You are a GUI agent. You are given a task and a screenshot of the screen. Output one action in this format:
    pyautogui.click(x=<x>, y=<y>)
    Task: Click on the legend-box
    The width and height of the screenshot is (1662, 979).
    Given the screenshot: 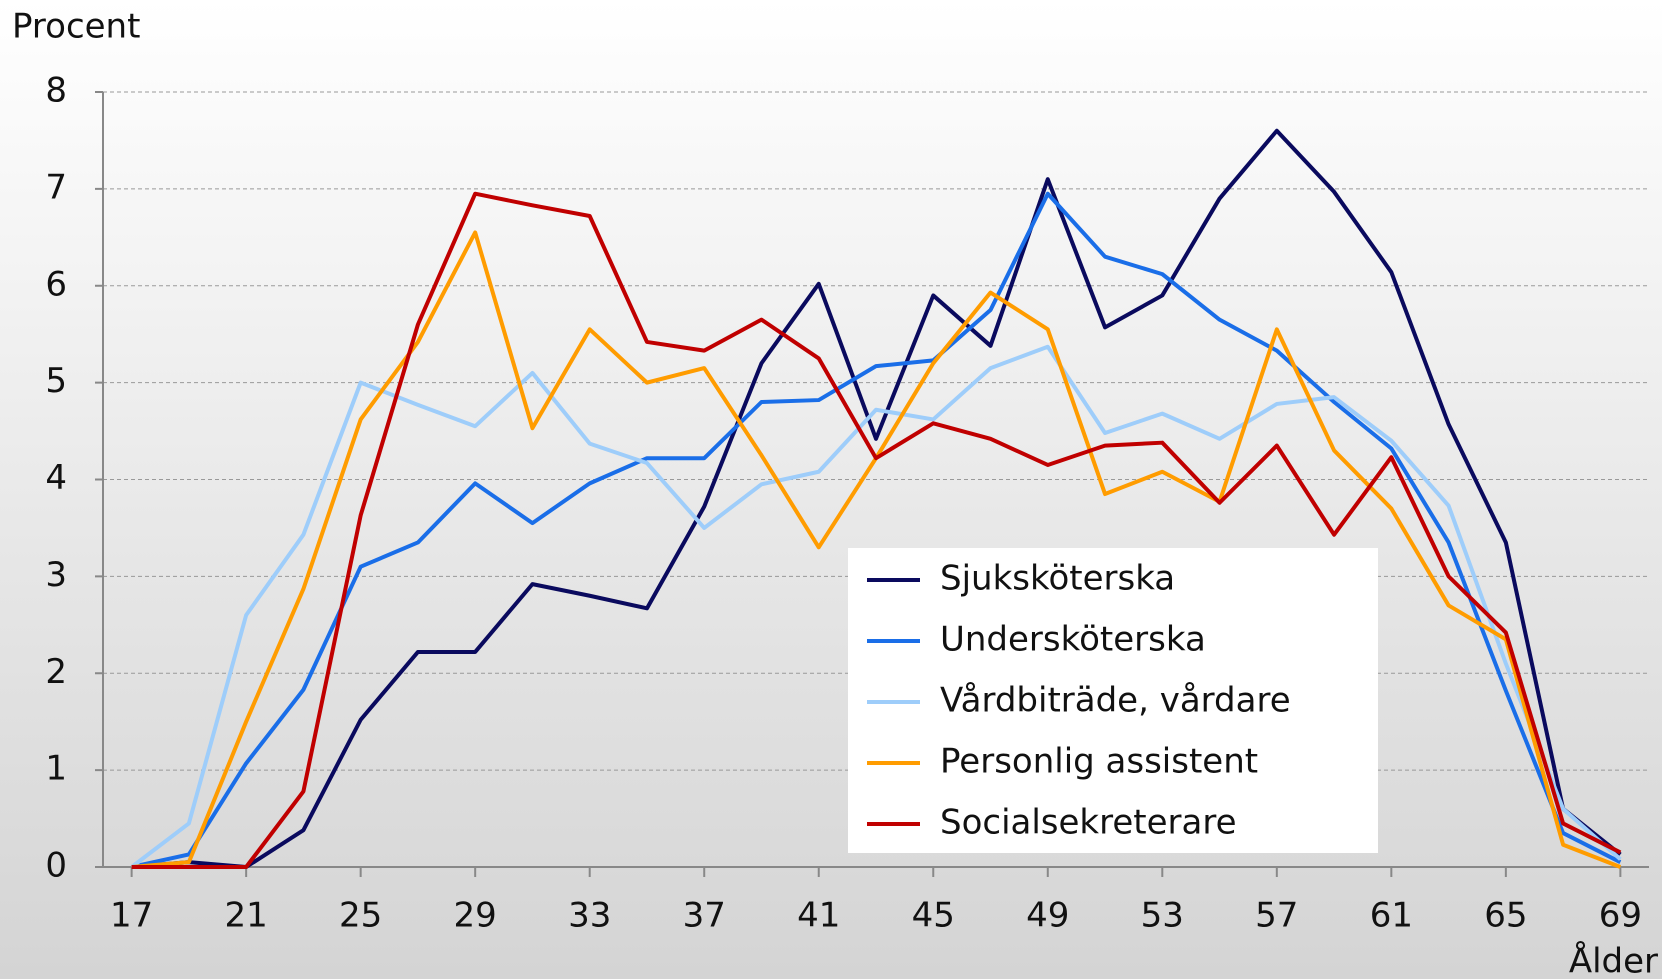 What is the action you would take?
    pyautogui.click(x=1113, y=700)
    